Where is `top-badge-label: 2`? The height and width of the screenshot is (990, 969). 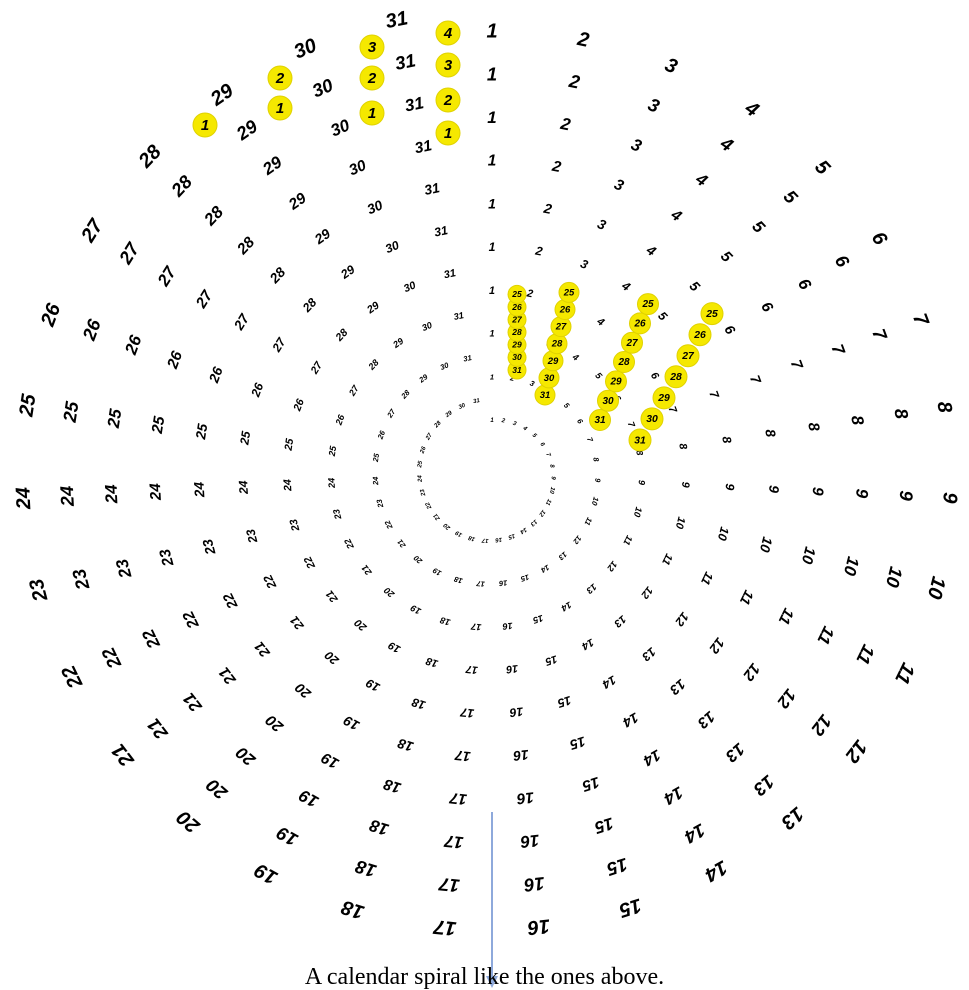 top-badge-label: 2 is located at coordinates (372, 78).